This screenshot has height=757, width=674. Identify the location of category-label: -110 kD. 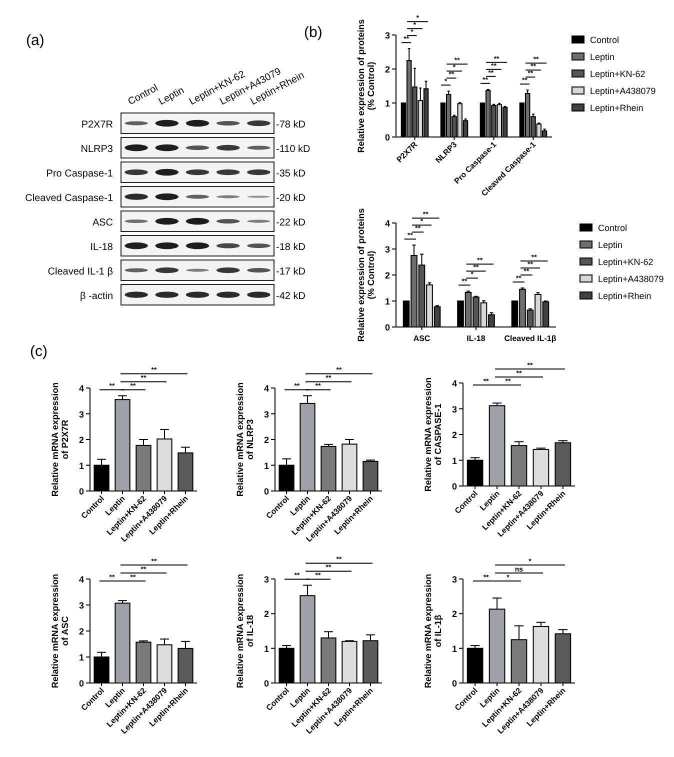
(293, 149).